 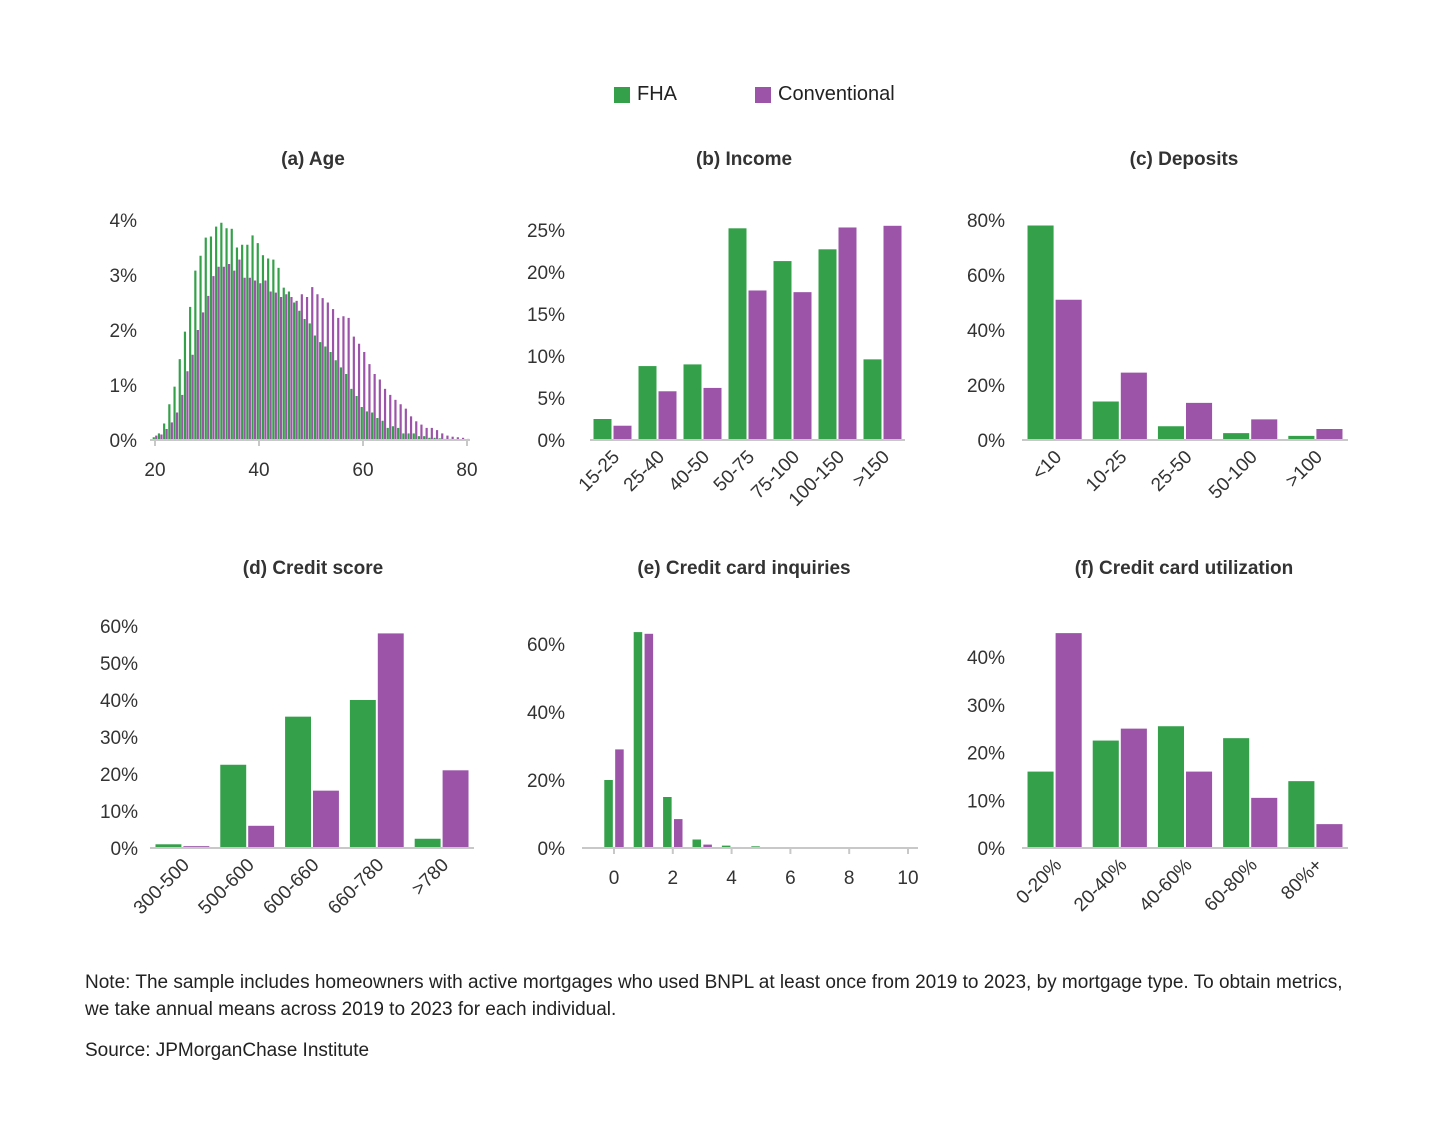 I want to click on x-tick-label: 20-40%, so click(x=1100, y=885).